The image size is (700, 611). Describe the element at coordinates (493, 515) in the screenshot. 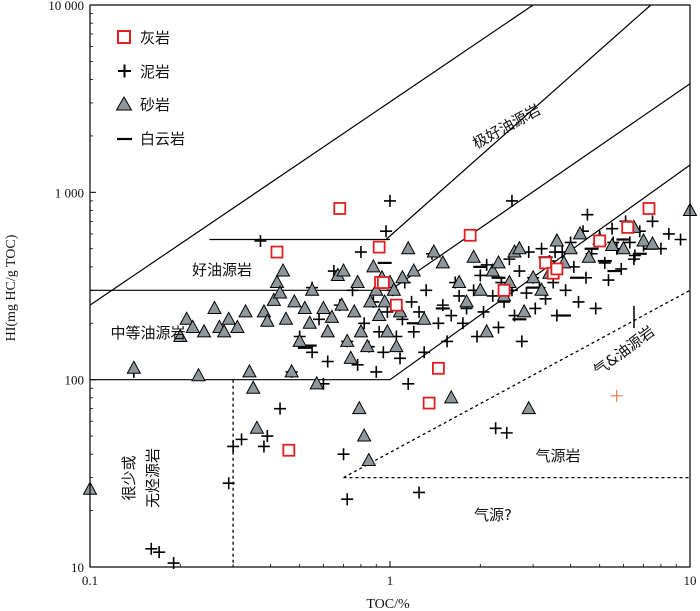

I see `region-label-gas-question: 气源?` at that location.